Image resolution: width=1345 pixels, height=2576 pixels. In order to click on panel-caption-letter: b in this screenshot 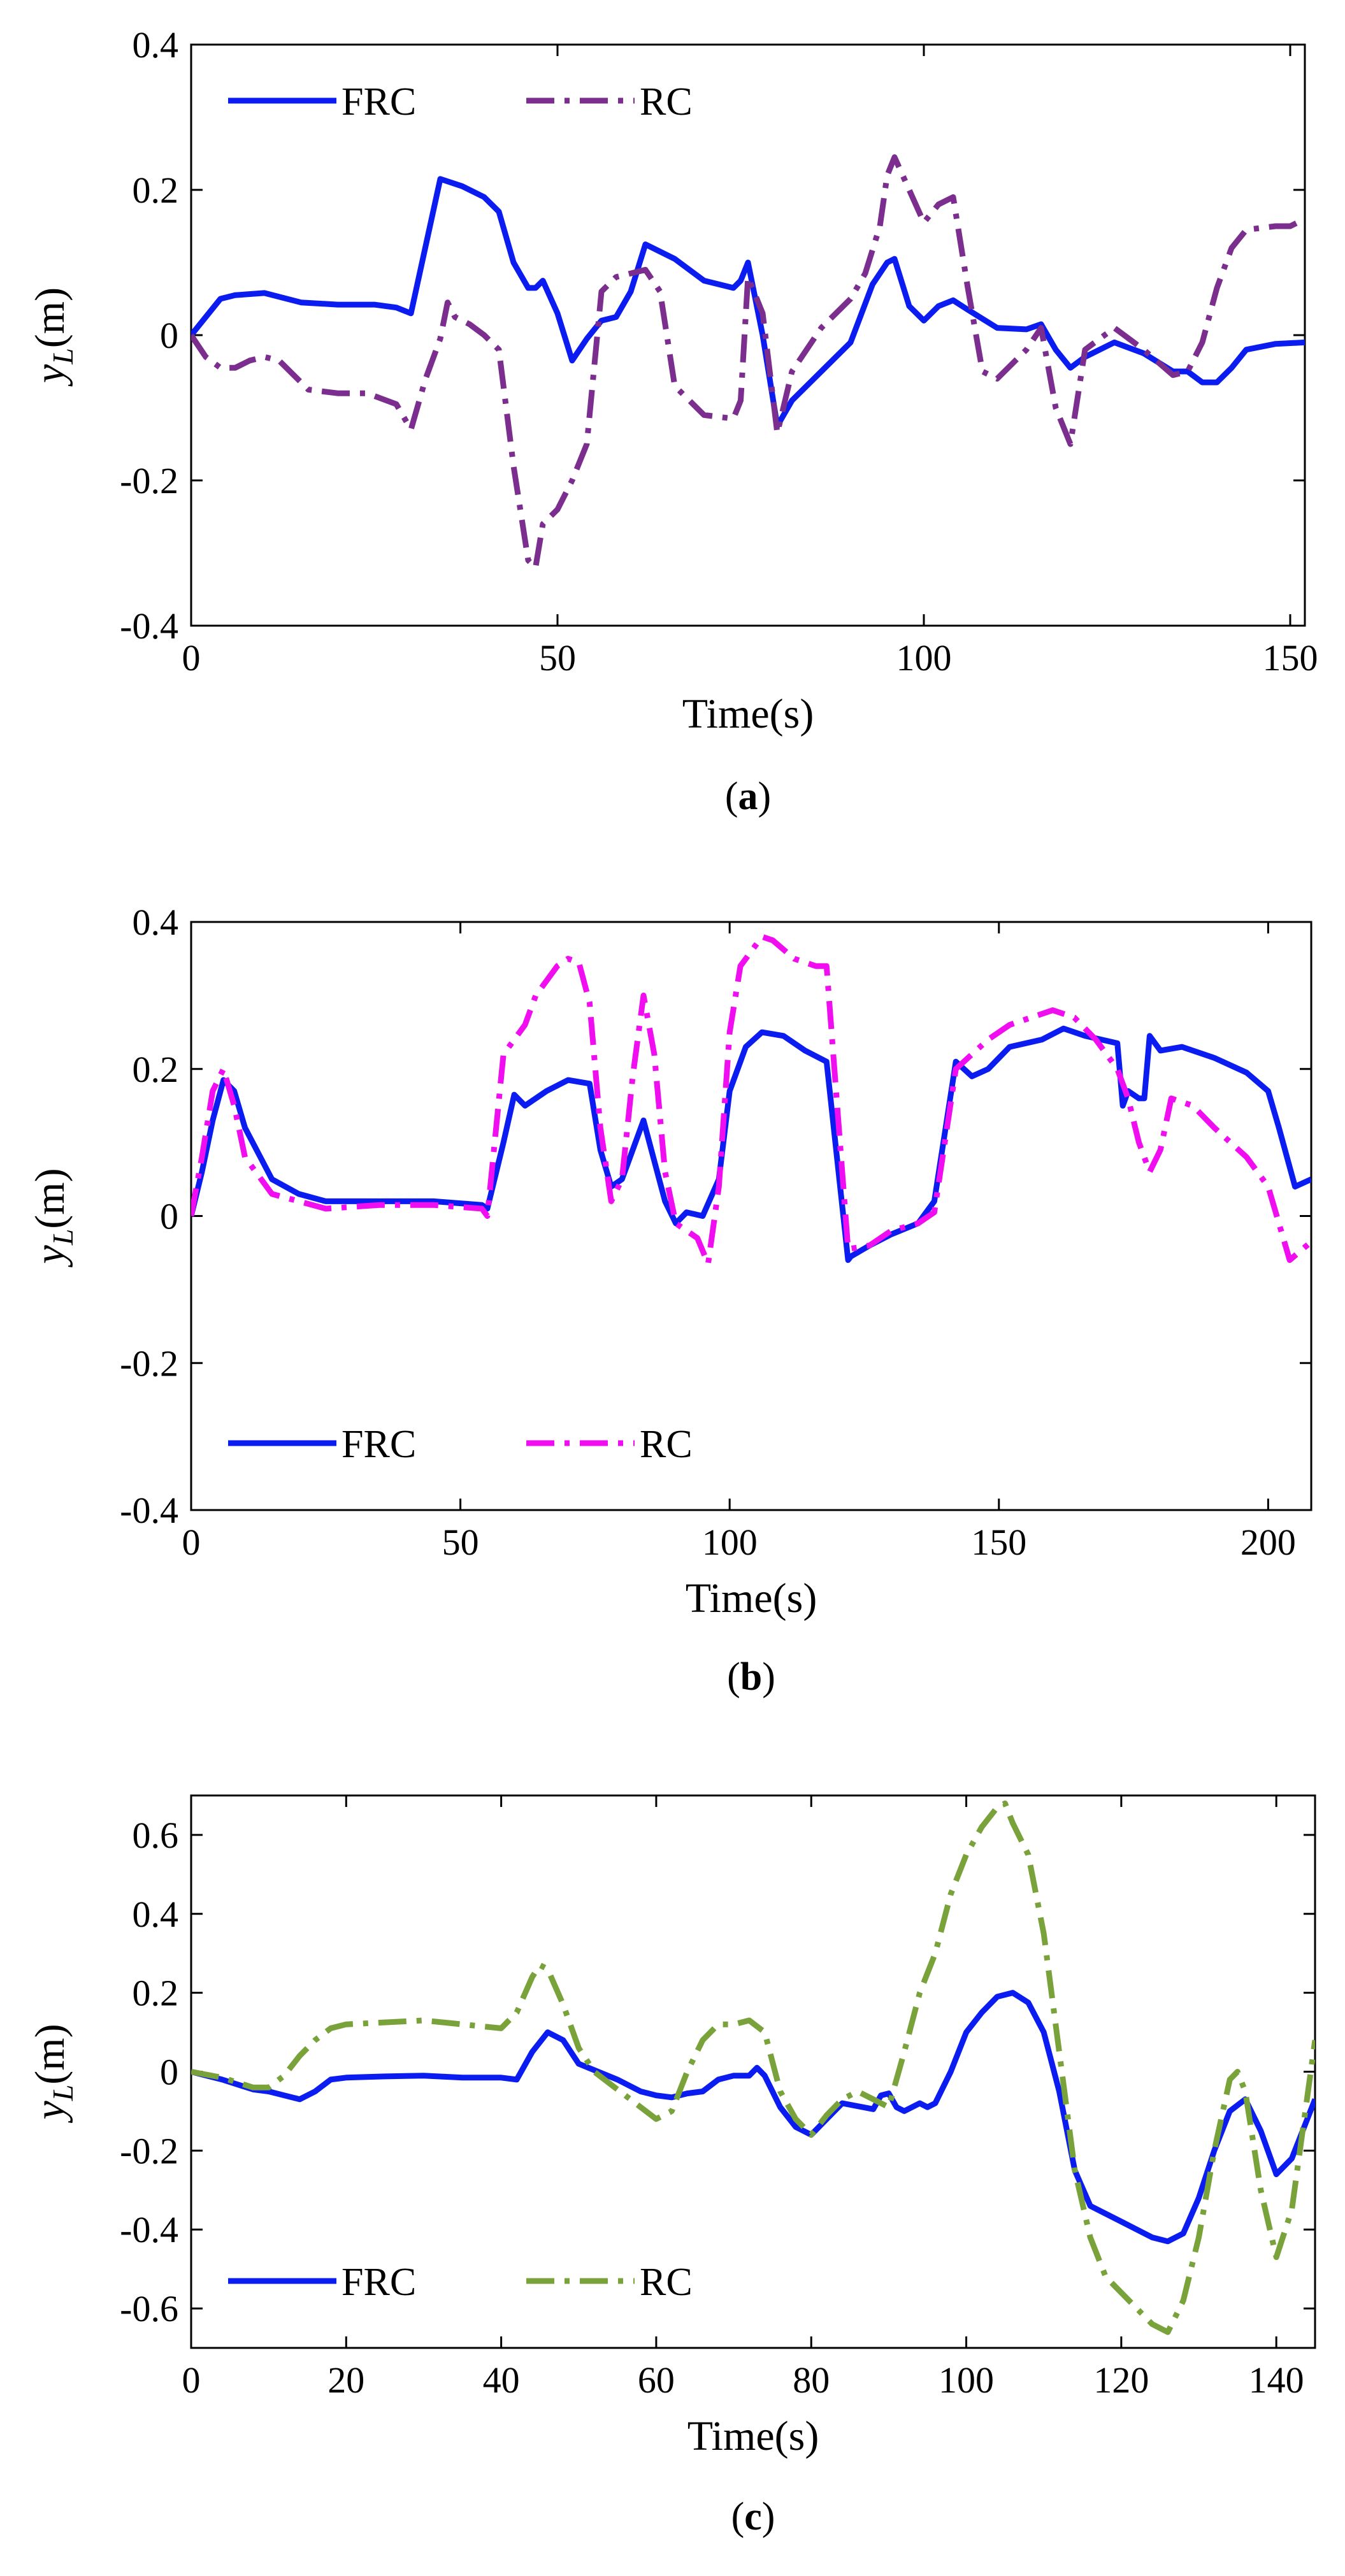, I will do `click(751, 1677)`.